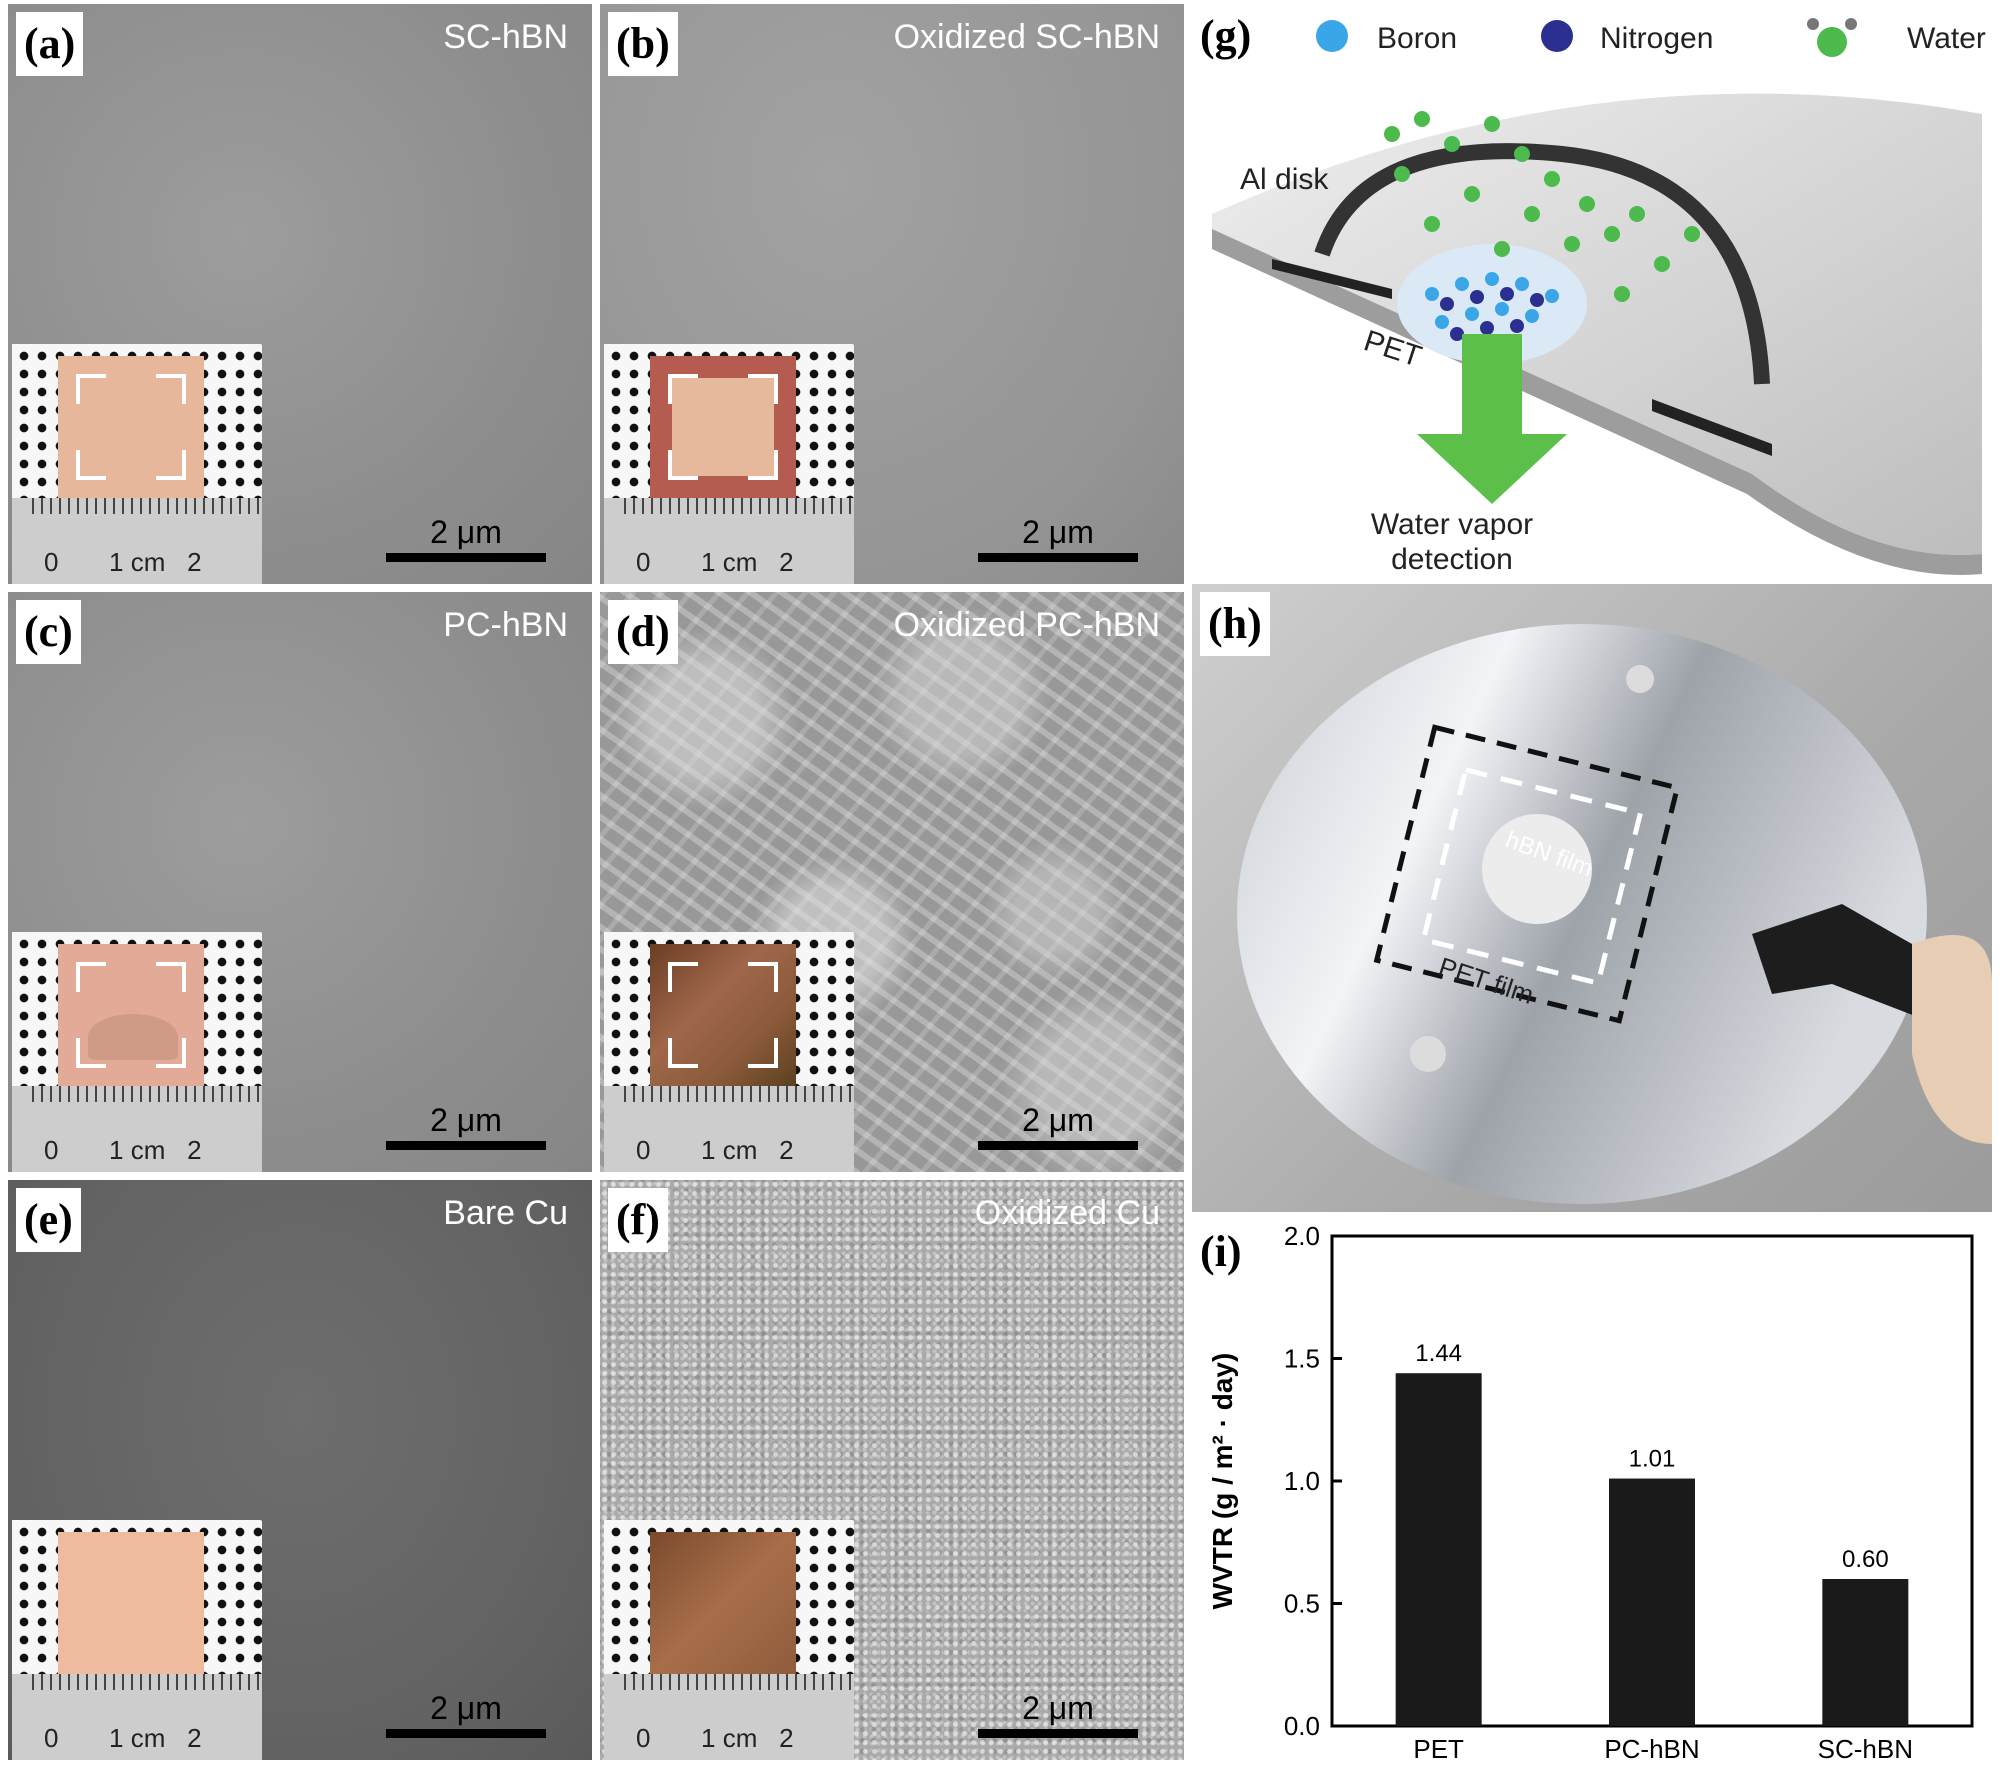 This screenshot has width=2001, height=1774. I want to click on sample-defect-region, so click(133, 1037).